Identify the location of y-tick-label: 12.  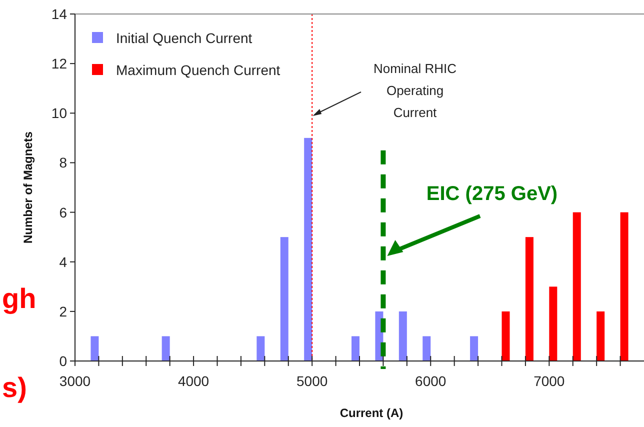
(59, 64).